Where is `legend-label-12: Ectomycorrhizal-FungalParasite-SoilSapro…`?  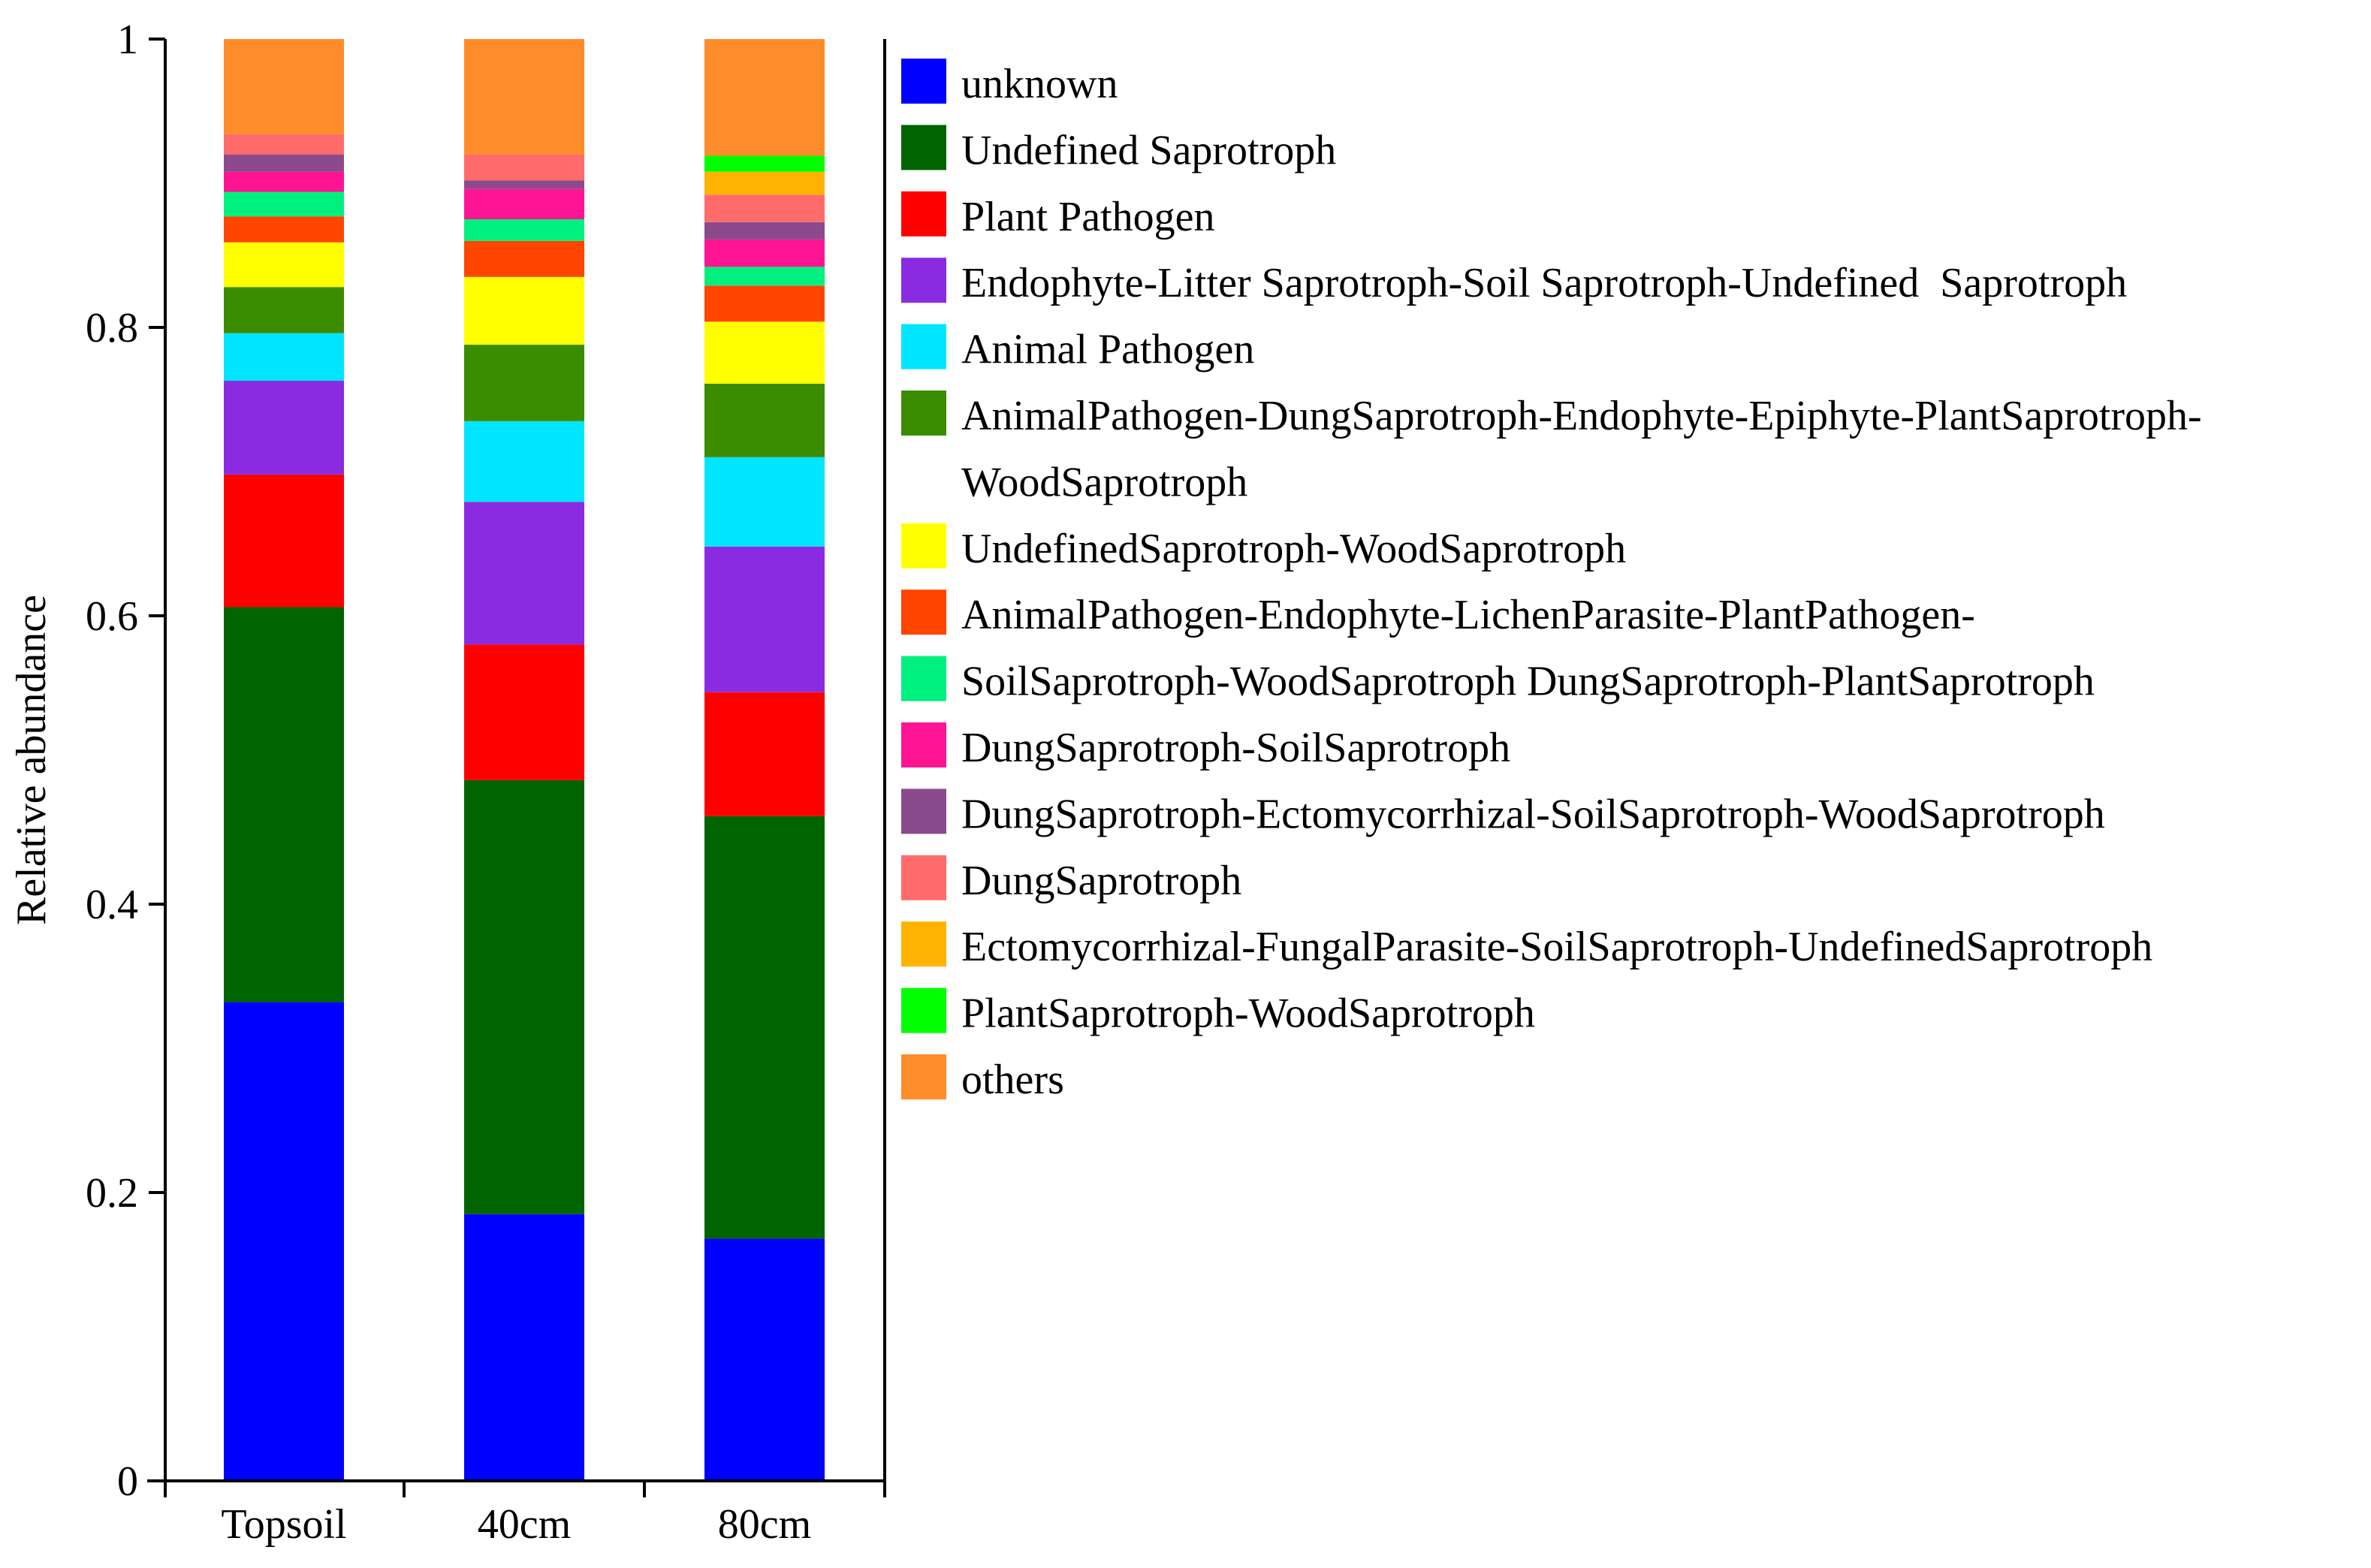 legend-label-12: Ectomycorrhizal-FungalParasite-SoilSapro… is located at coordinates (1556, 947).